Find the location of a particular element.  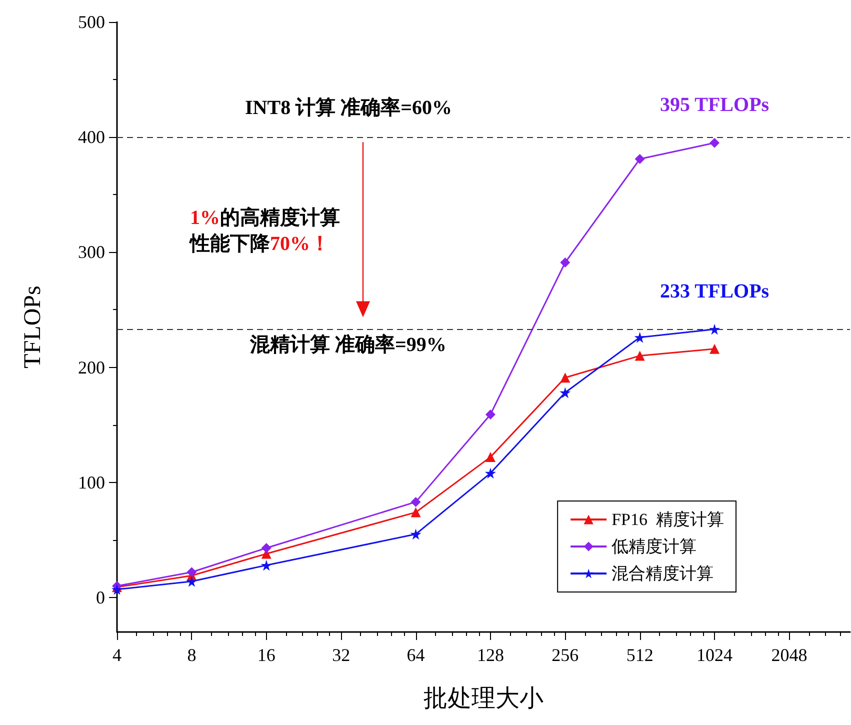

x-tick-label: 32 is located at coordinates (341, 655).